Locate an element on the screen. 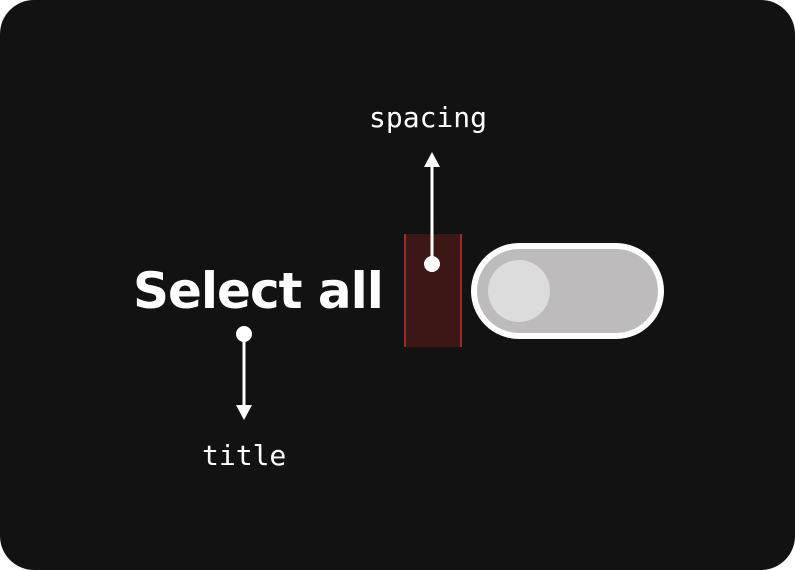 The height and width of the screenshot is (570, 795). spacing-arrow-head is located at coordinates (432, 159).